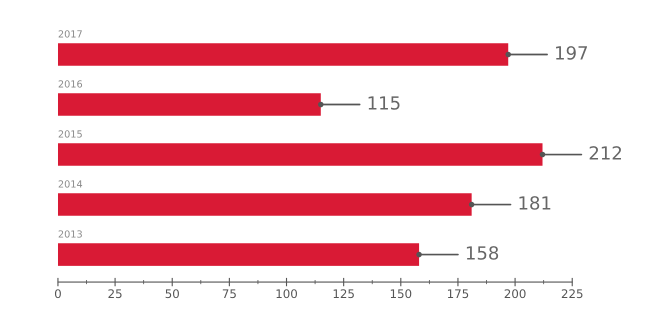 The width and height of the screenshot is (651, 322). I want to click on x-tick-label: 175, so click(458, 293).